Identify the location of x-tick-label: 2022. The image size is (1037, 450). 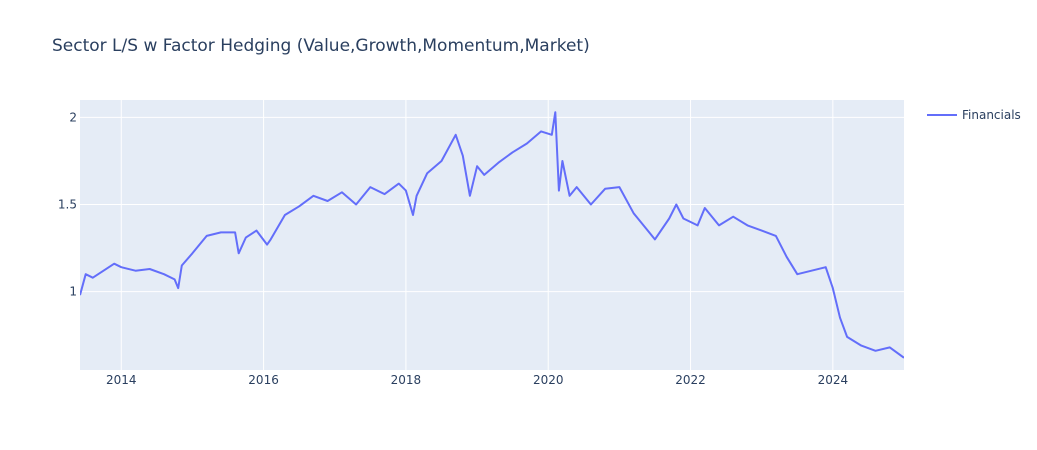
(690, 380).